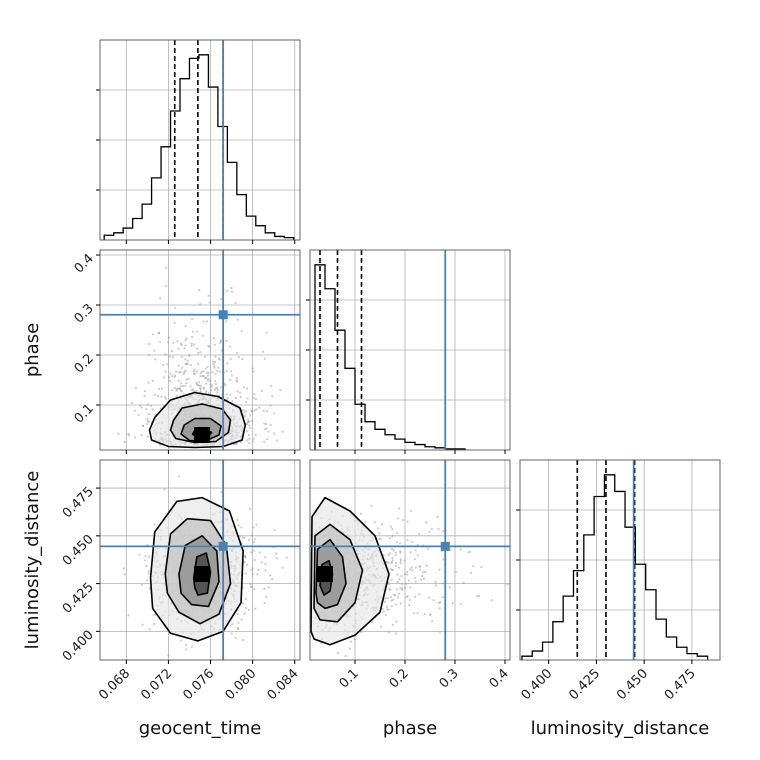 Image resolution: width=760 pixels, height=760 pixels. What do you see at coordinates (449, 678) in the screenshot?
I see `x-tick-label-phase: 0.3` at bounding box center [449, 678].